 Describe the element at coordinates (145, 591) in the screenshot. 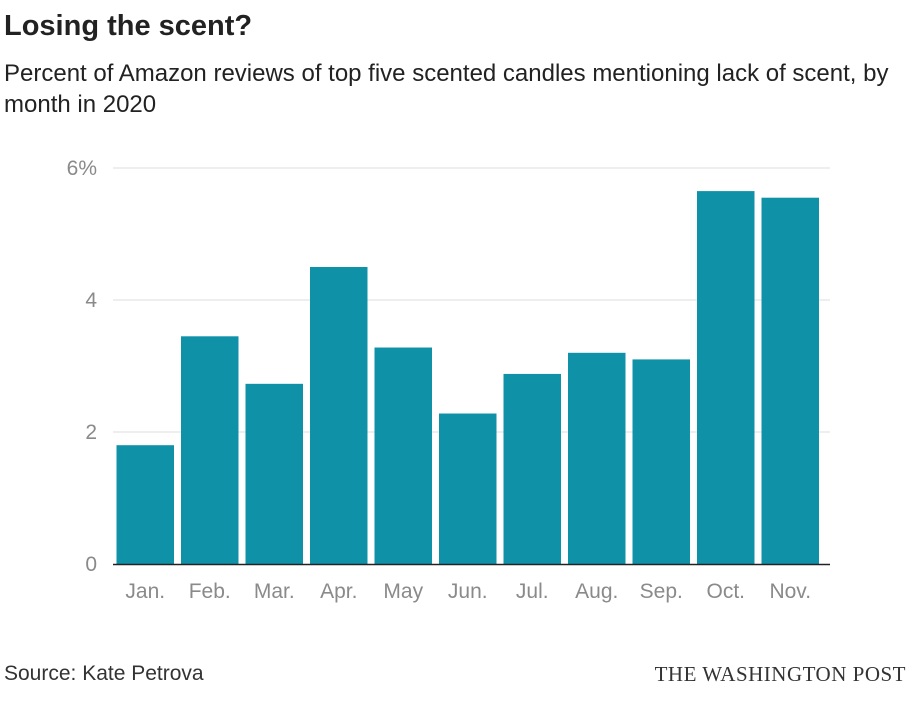

I see `x-tick-label: Jan.` at that location.